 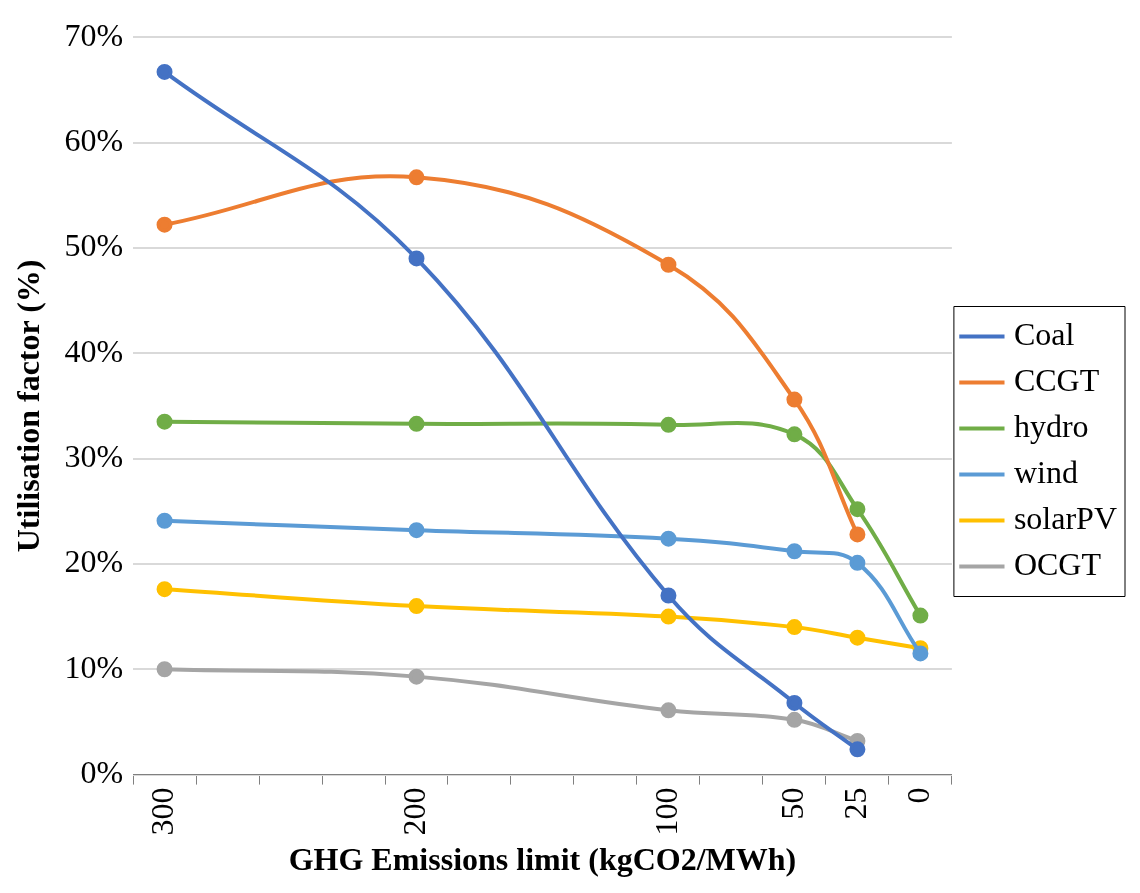 I want to click on y-tick-label: 10%, so click(x=94, y=666).